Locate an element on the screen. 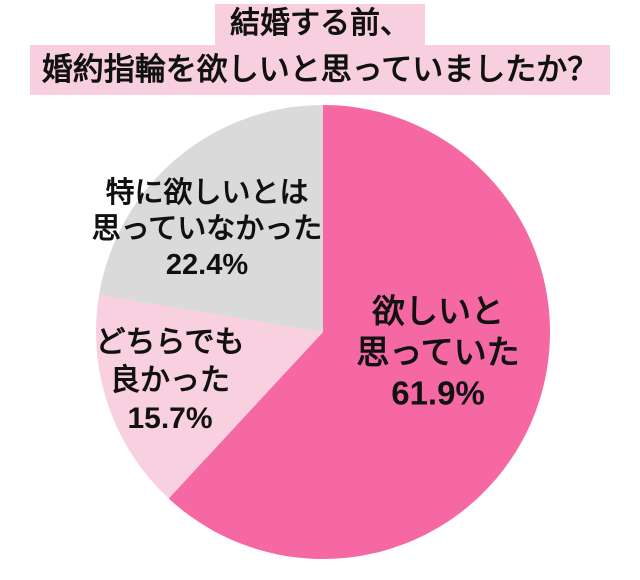 This screenshot has height=580, width=640. chart-title-line-1: 結婚する前、 is located at coordinates (320, 24).